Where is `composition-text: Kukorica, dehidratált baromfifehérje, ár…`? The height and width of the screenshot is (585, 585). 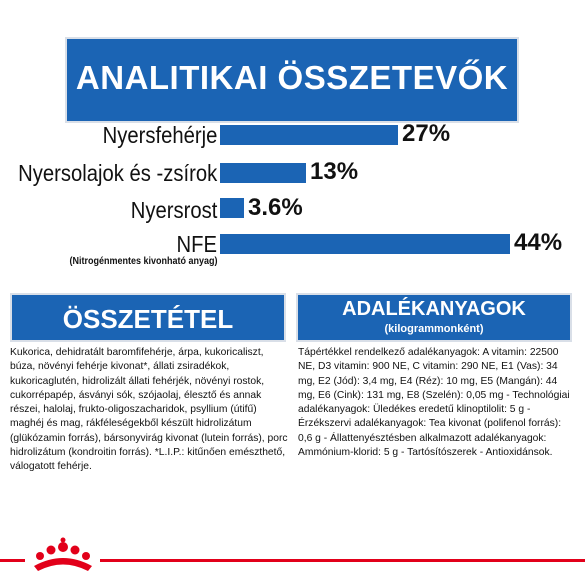 composition-text: Kukorica, dehidratált baromfifehérje, ár… is located at coordinates (149, 410).